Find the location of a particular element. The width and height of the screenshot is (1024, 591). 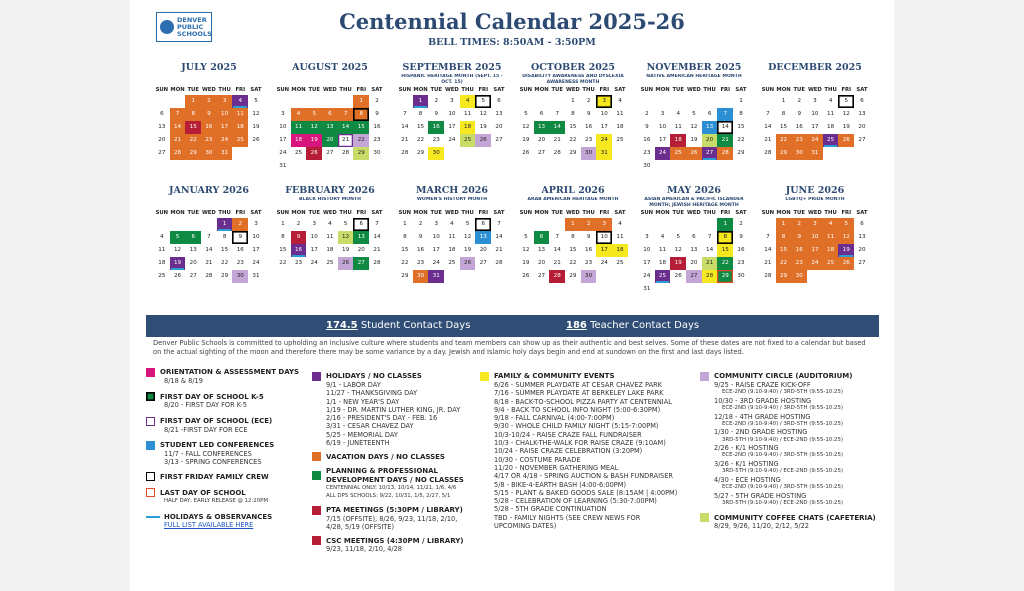

event-item: 5/8 - BIKE-4-EARTH BASH (4:00-6:00PM) is located at coordinates (560, 484).